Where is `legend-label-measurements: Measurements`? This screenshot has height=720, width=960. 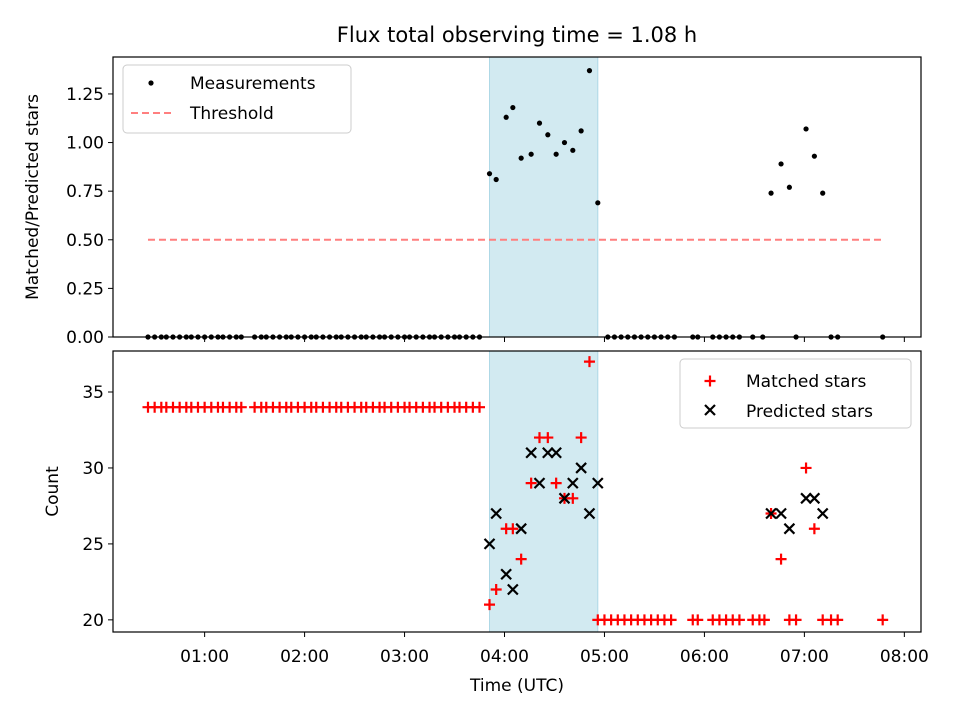
legend-label-measurements: Measurements is located at coordinates (253, 84).